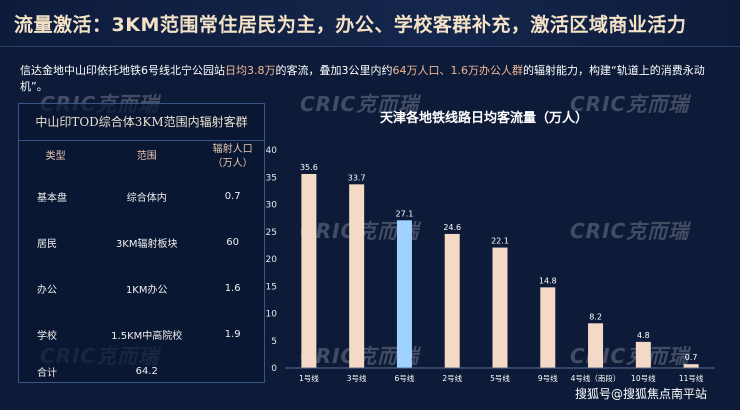 This screenshot has width=740, height=410. Describe the element at coordinates (643, 378) in the screenshot. I see `x-tick-label: 10号线` at that location.